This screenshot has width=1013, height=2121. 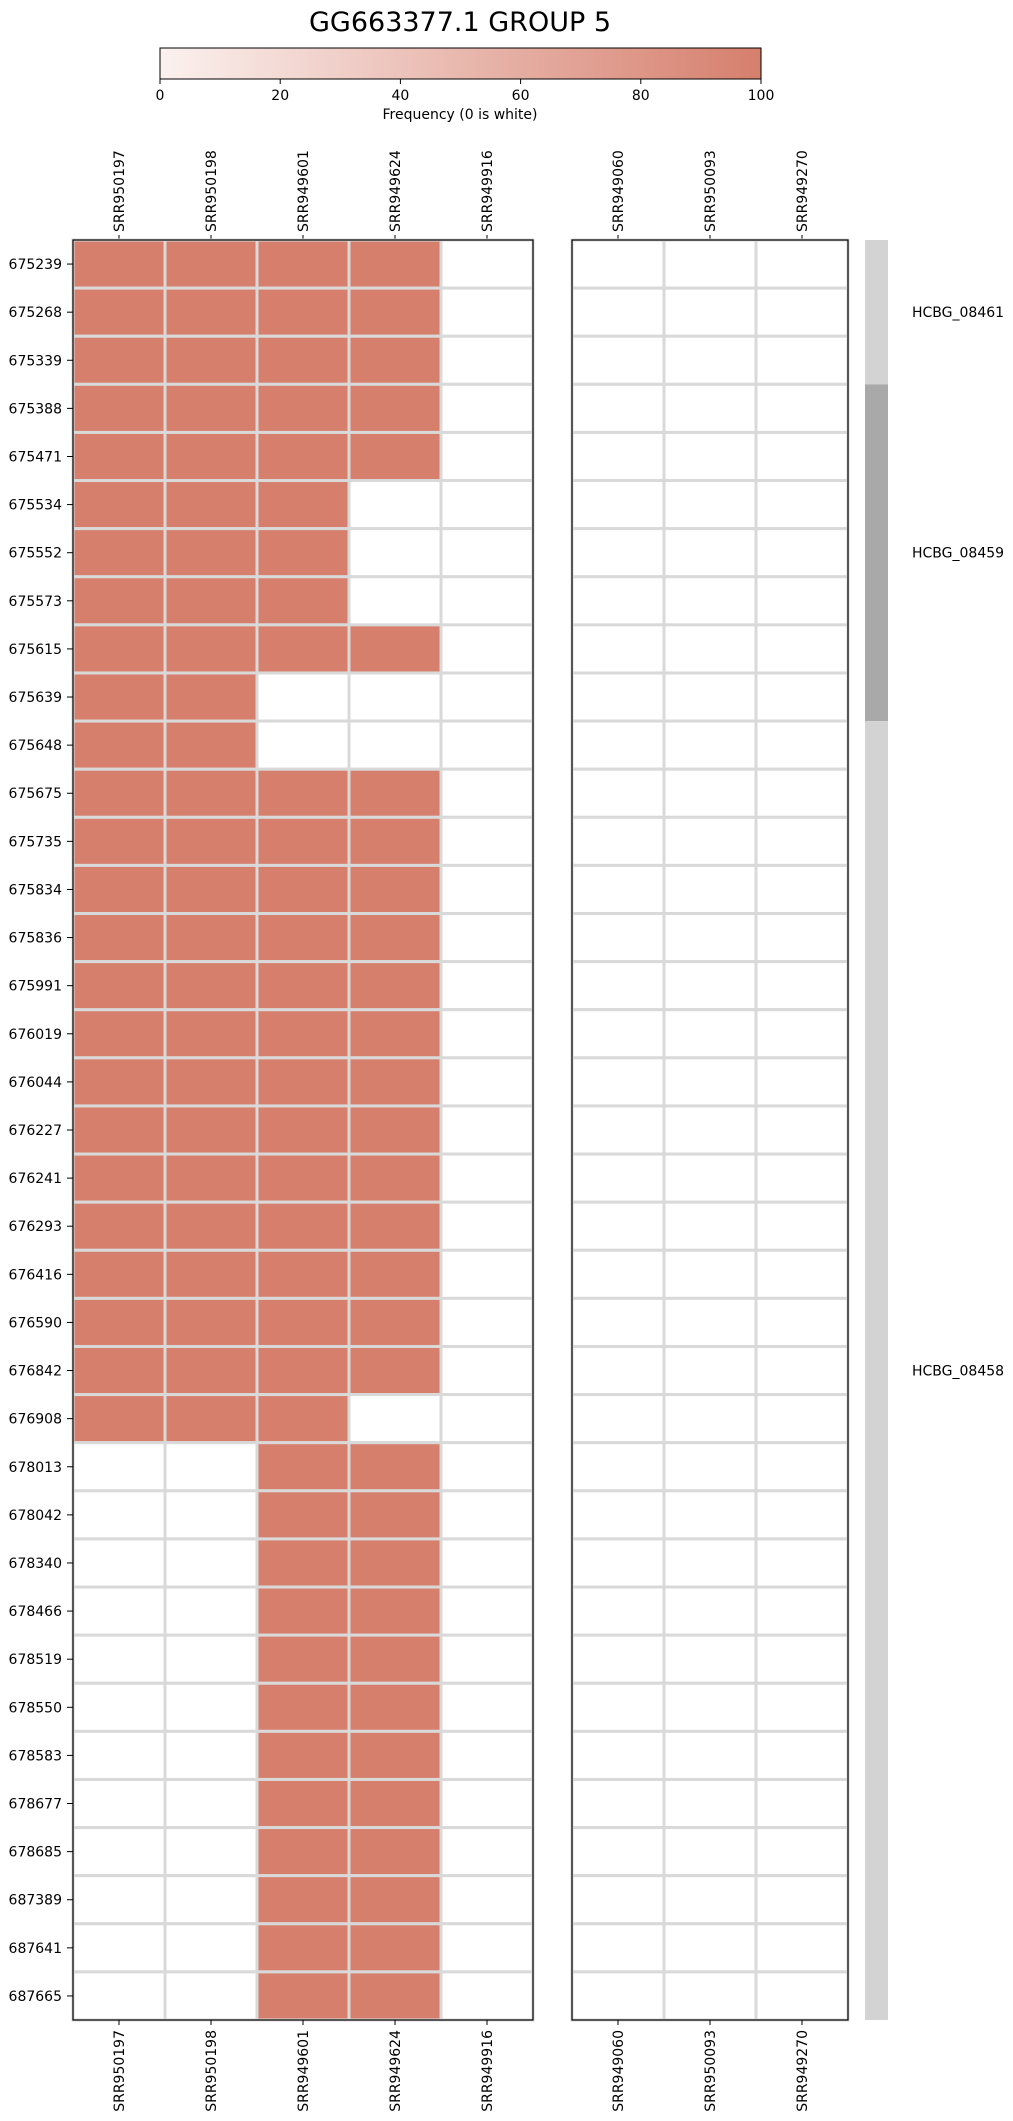 What do you see at coordinates (459, 115) in the screenshot?
I see `colorbar-label: Frequency (0 is white)` at bounding box center [459, 115].